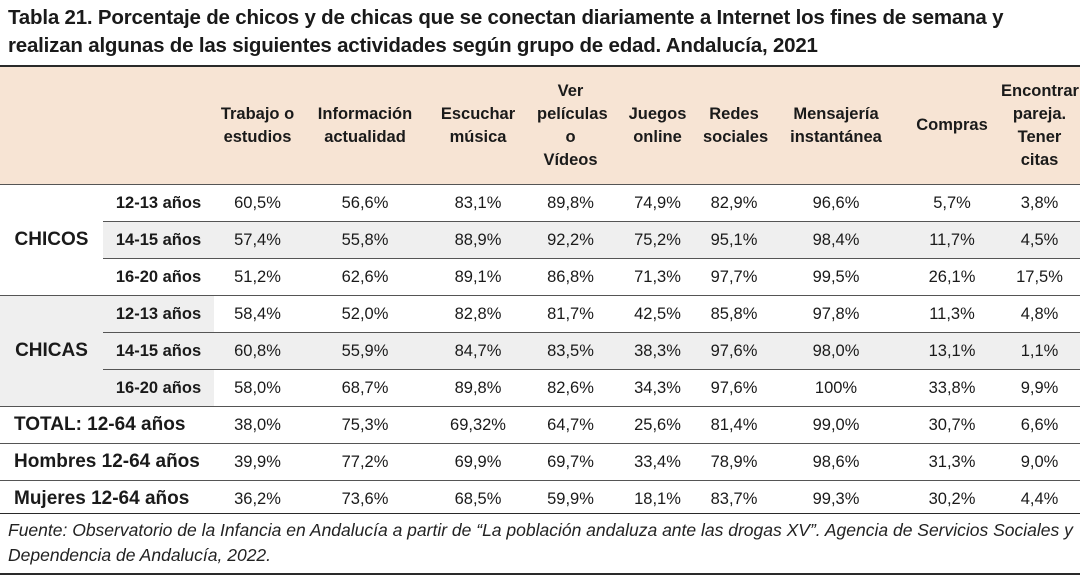 The width and height of the screenshot is (1080, 575). I want to click on cell: 33,8%, so click(952, 388).